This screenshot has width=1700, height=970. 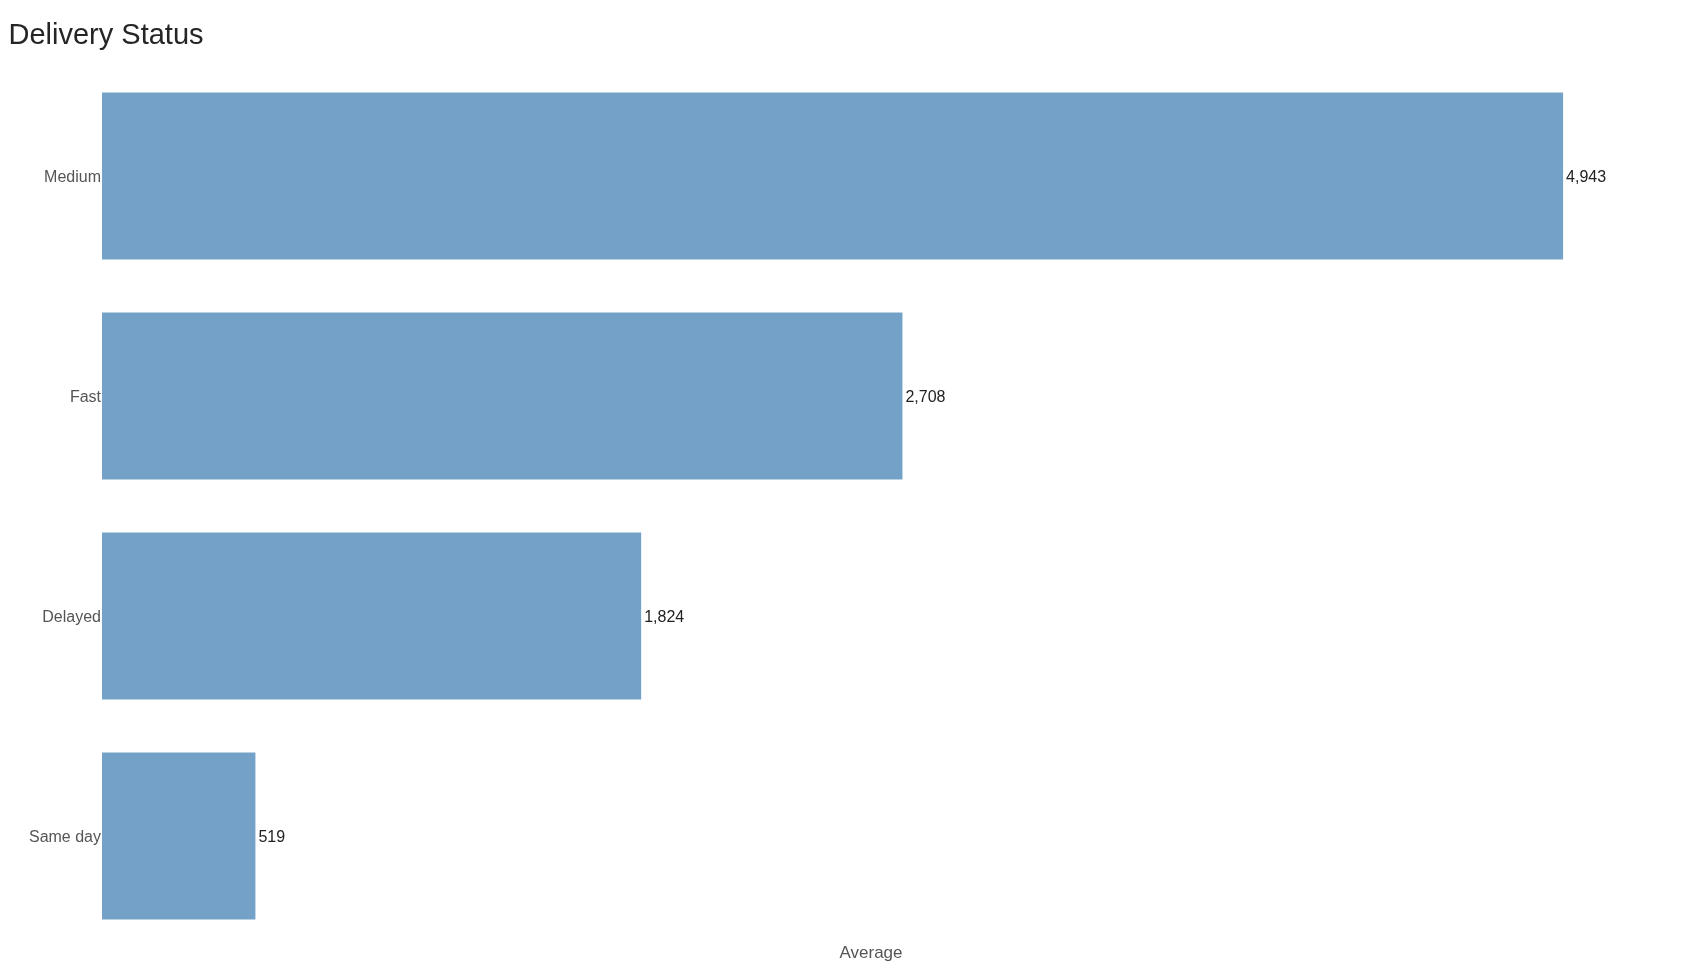 I want to click on x-axis-title: Average, so click(x=871, y=953).